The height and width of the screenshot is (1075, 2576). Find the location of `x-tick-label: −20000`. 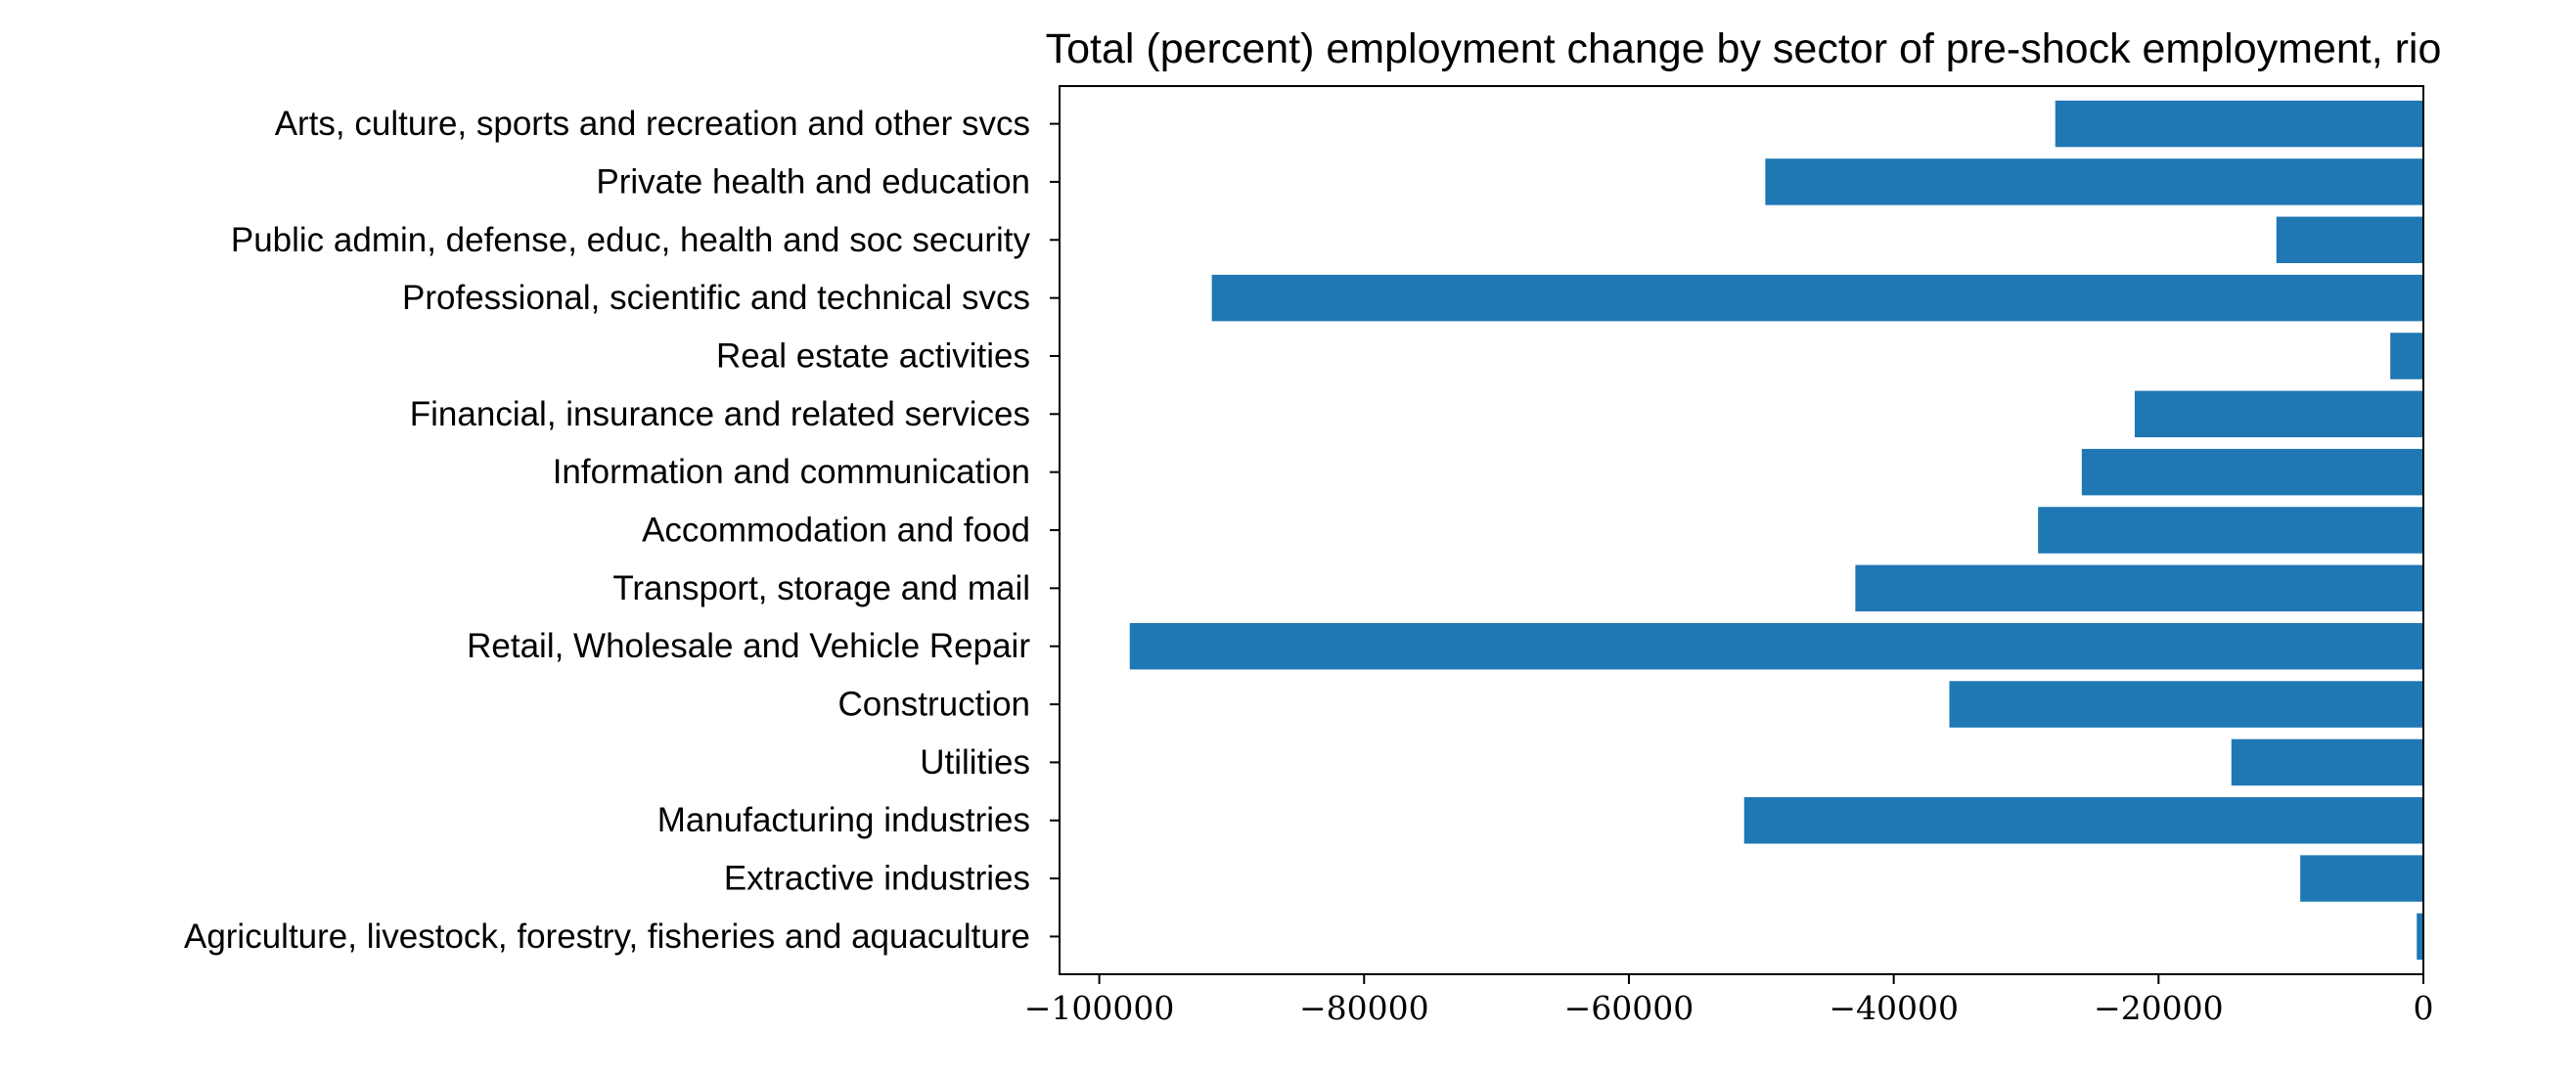

x-tick-label: −20000 is located at coordinates (2159, 1008).